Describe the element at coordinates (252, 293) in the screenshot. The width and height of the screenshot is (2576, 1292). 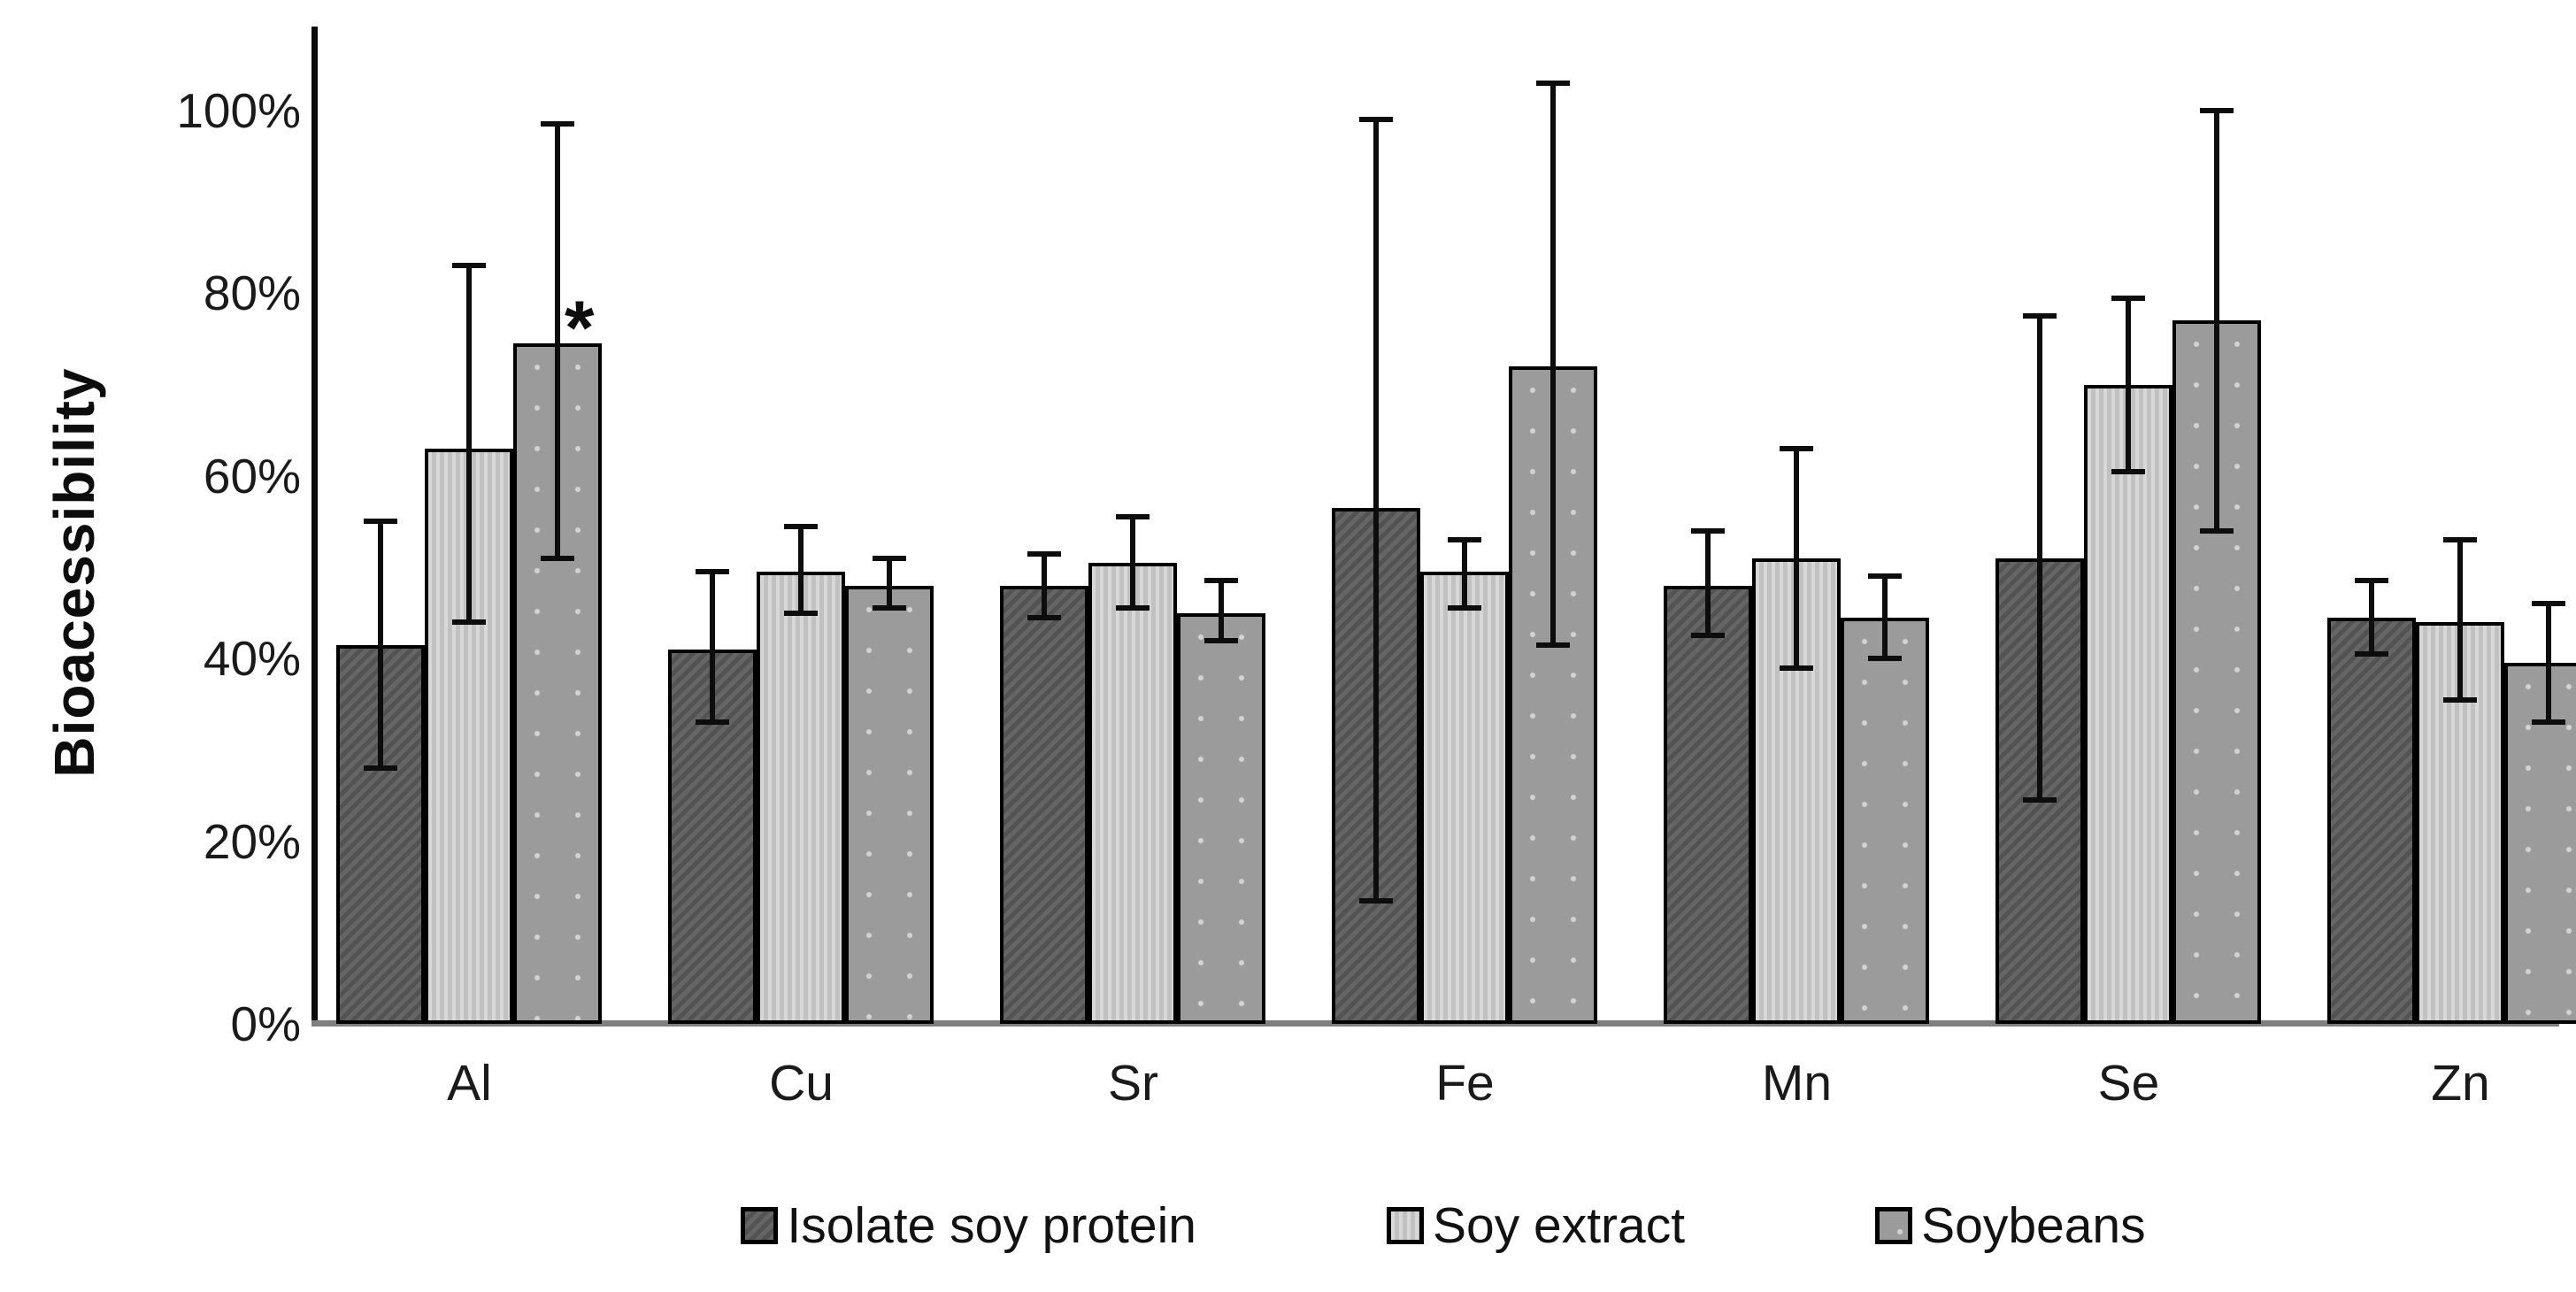
I see `y-tick-label: 80%` at that location.